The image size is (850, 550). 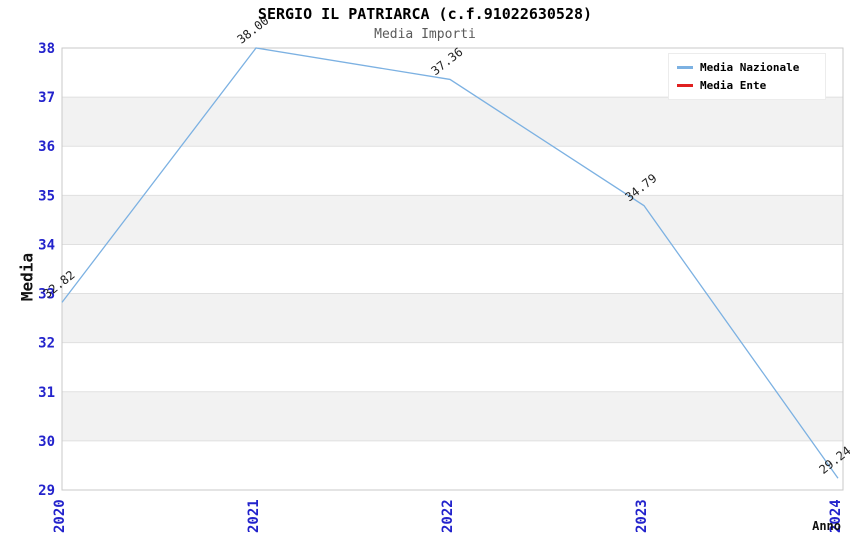 I want to click on x-tick-label: 2021, so click(x=254, y=516).